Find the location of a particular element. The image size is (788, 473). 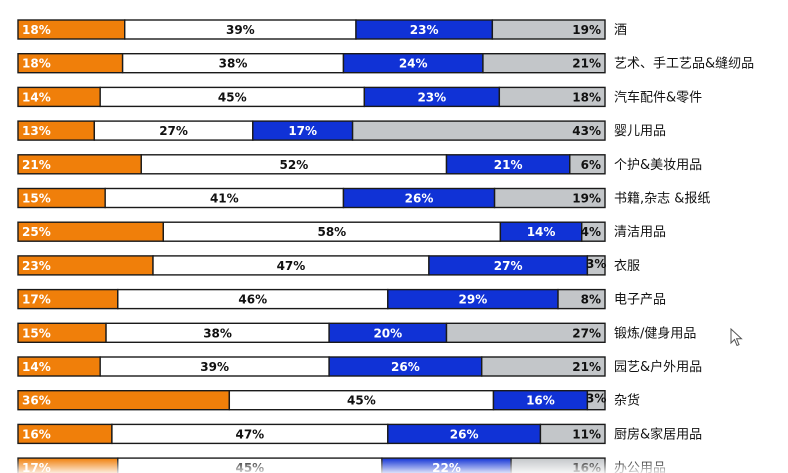

category-label: 汽车配件&零件 is located at coordinates (658, 97).